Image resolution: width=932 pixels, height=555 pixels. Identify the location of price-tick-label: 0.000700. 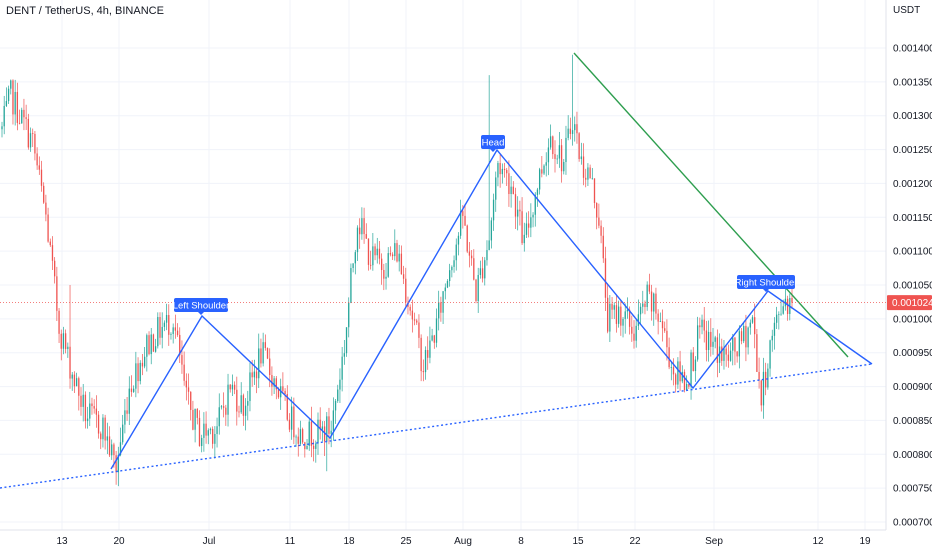
(912, 523).